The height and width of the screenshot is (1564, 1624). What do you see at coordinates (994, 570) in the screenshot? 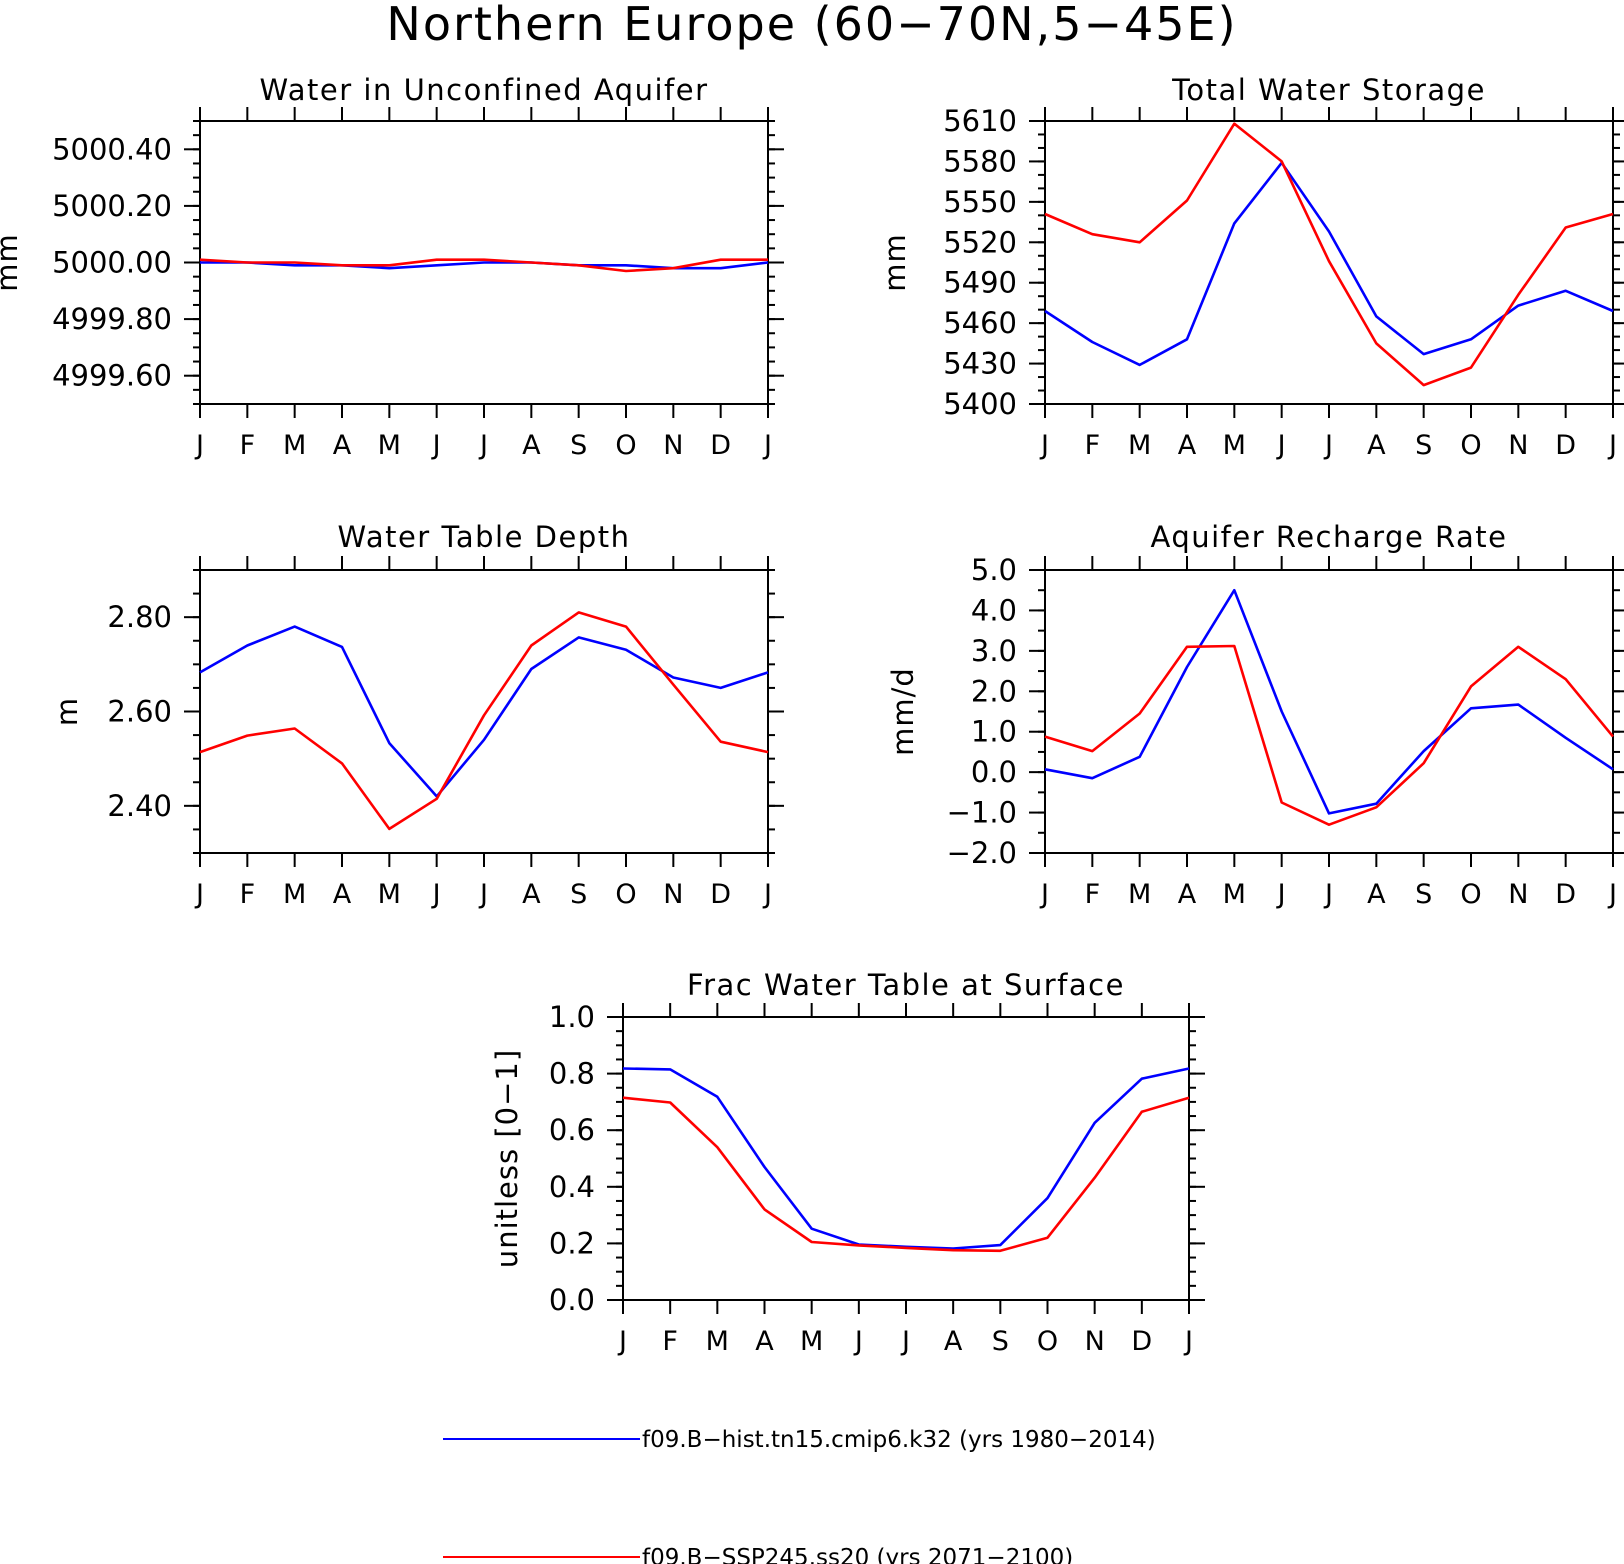
I see `y-tick-label: 5.0` at bounding box center [994, 570].